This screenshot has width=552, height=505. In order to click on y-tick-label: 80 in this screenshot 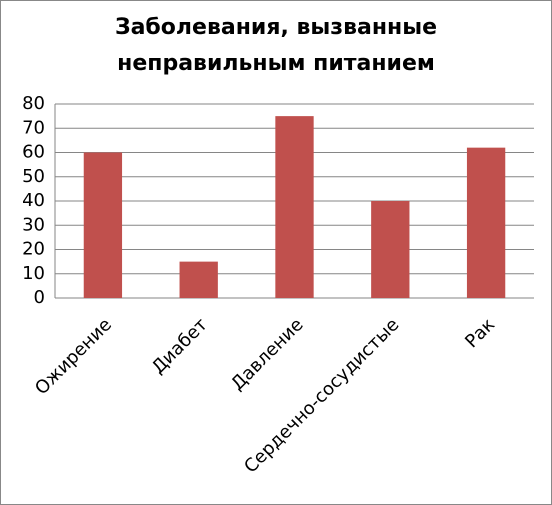, I will do `click(33, 103)`.